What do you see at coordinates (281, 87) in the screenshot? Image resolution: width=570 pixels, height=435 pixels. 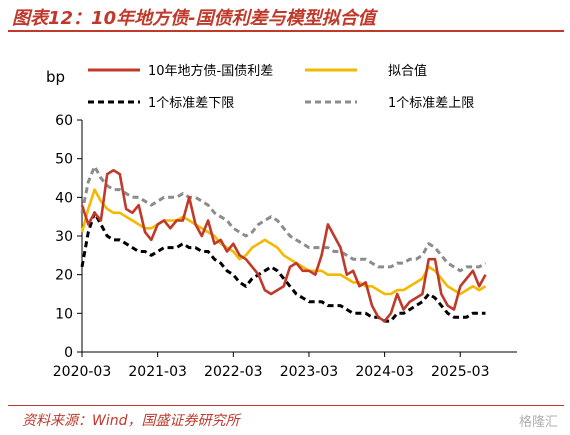 I see `chart-legend: 10年地方债-国债利差 拟合值 1个标准差下限 1个标准差上限` at bounding box center [281, 87].